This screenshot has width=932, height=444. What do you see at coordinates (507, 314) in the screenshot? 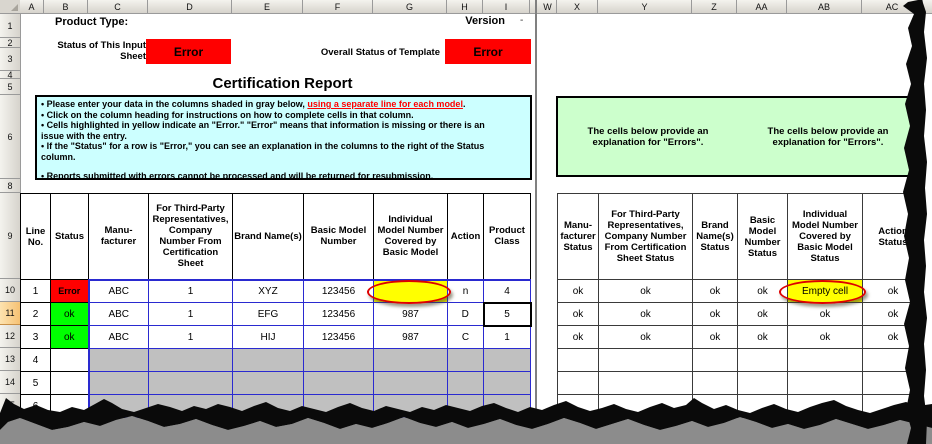
I see `selected-cell: 5` at bounding box center [507, 314].